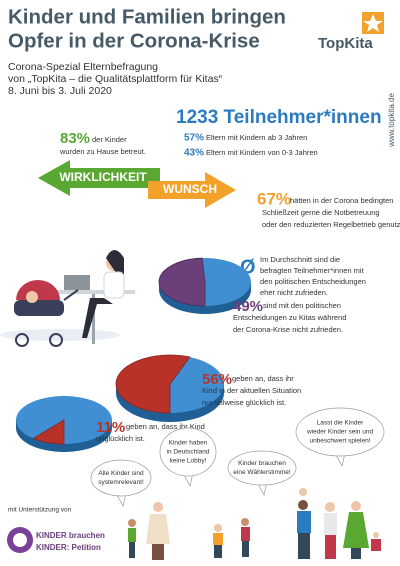  What do you see at coordinates (262, 463) in the screenshot?
I see `bubble-text: Kinder brauchen` at bounding box center [262, 463].